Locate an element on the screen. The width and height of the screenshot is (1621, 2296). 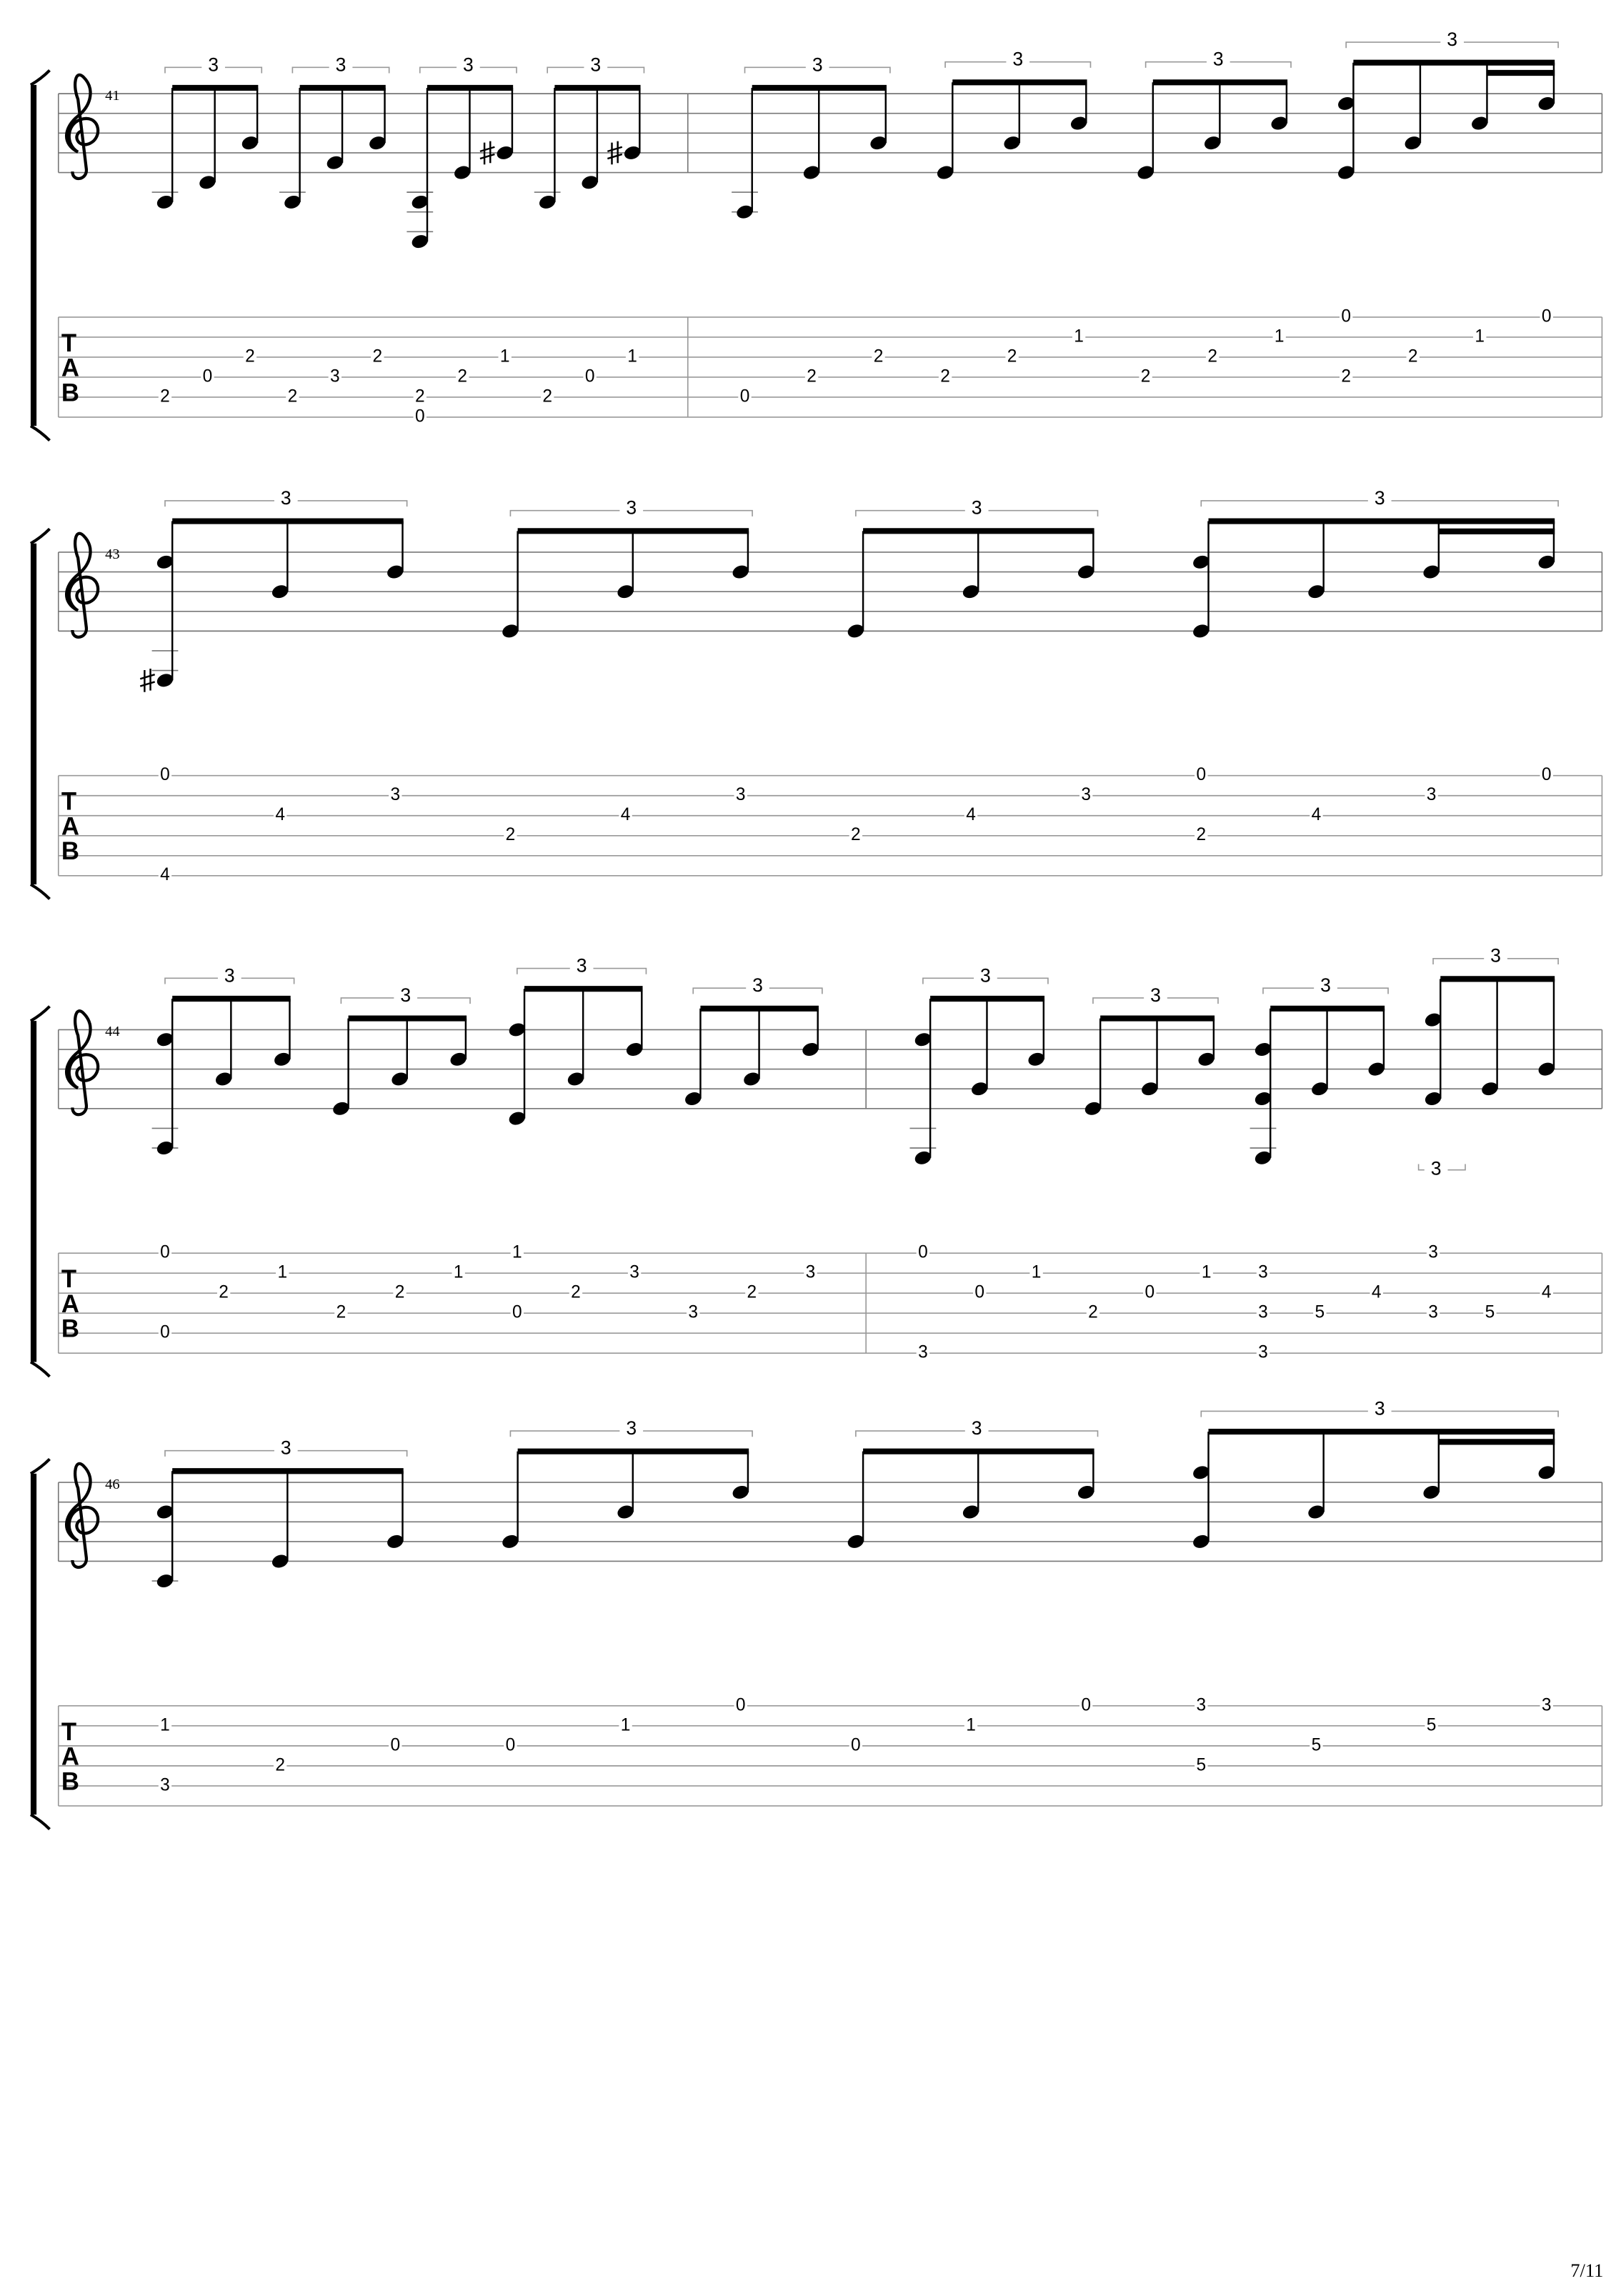
measure-number: 41 is located at coordinates (112, 96).